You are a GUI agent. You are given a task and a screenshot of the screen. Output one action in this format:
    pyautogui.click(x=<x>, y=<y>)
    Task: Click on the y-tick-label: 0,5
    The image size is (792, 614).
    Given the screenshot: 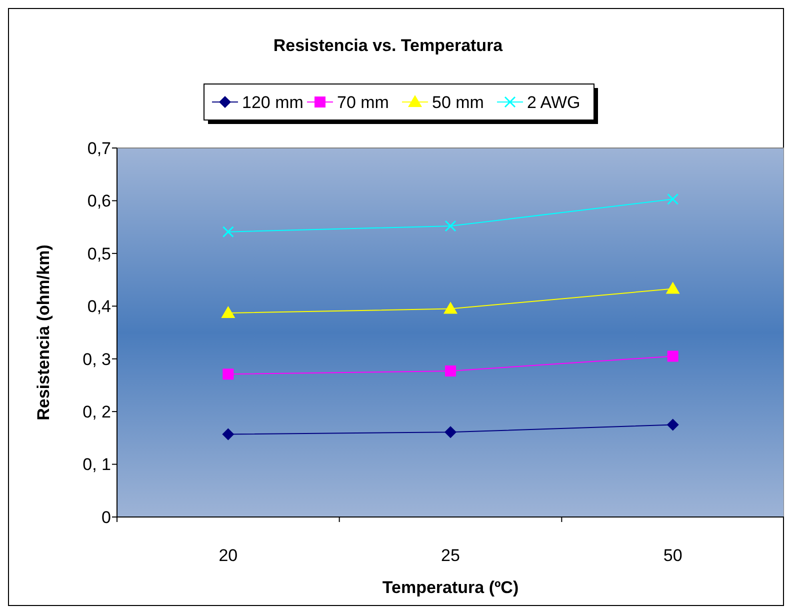 What is the action you would take?
    pyautogui.click(x=99, y=254)
    